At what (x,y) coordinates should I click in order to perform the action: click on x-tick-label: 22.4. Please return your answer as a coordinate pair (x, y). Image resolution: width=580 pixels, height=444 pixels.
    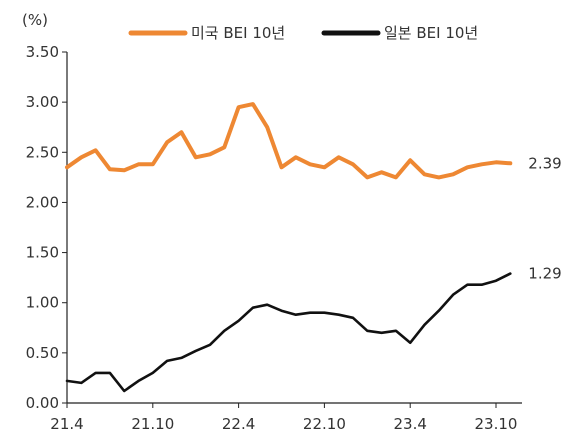
    Looking at the image, I should click on (238, 424).